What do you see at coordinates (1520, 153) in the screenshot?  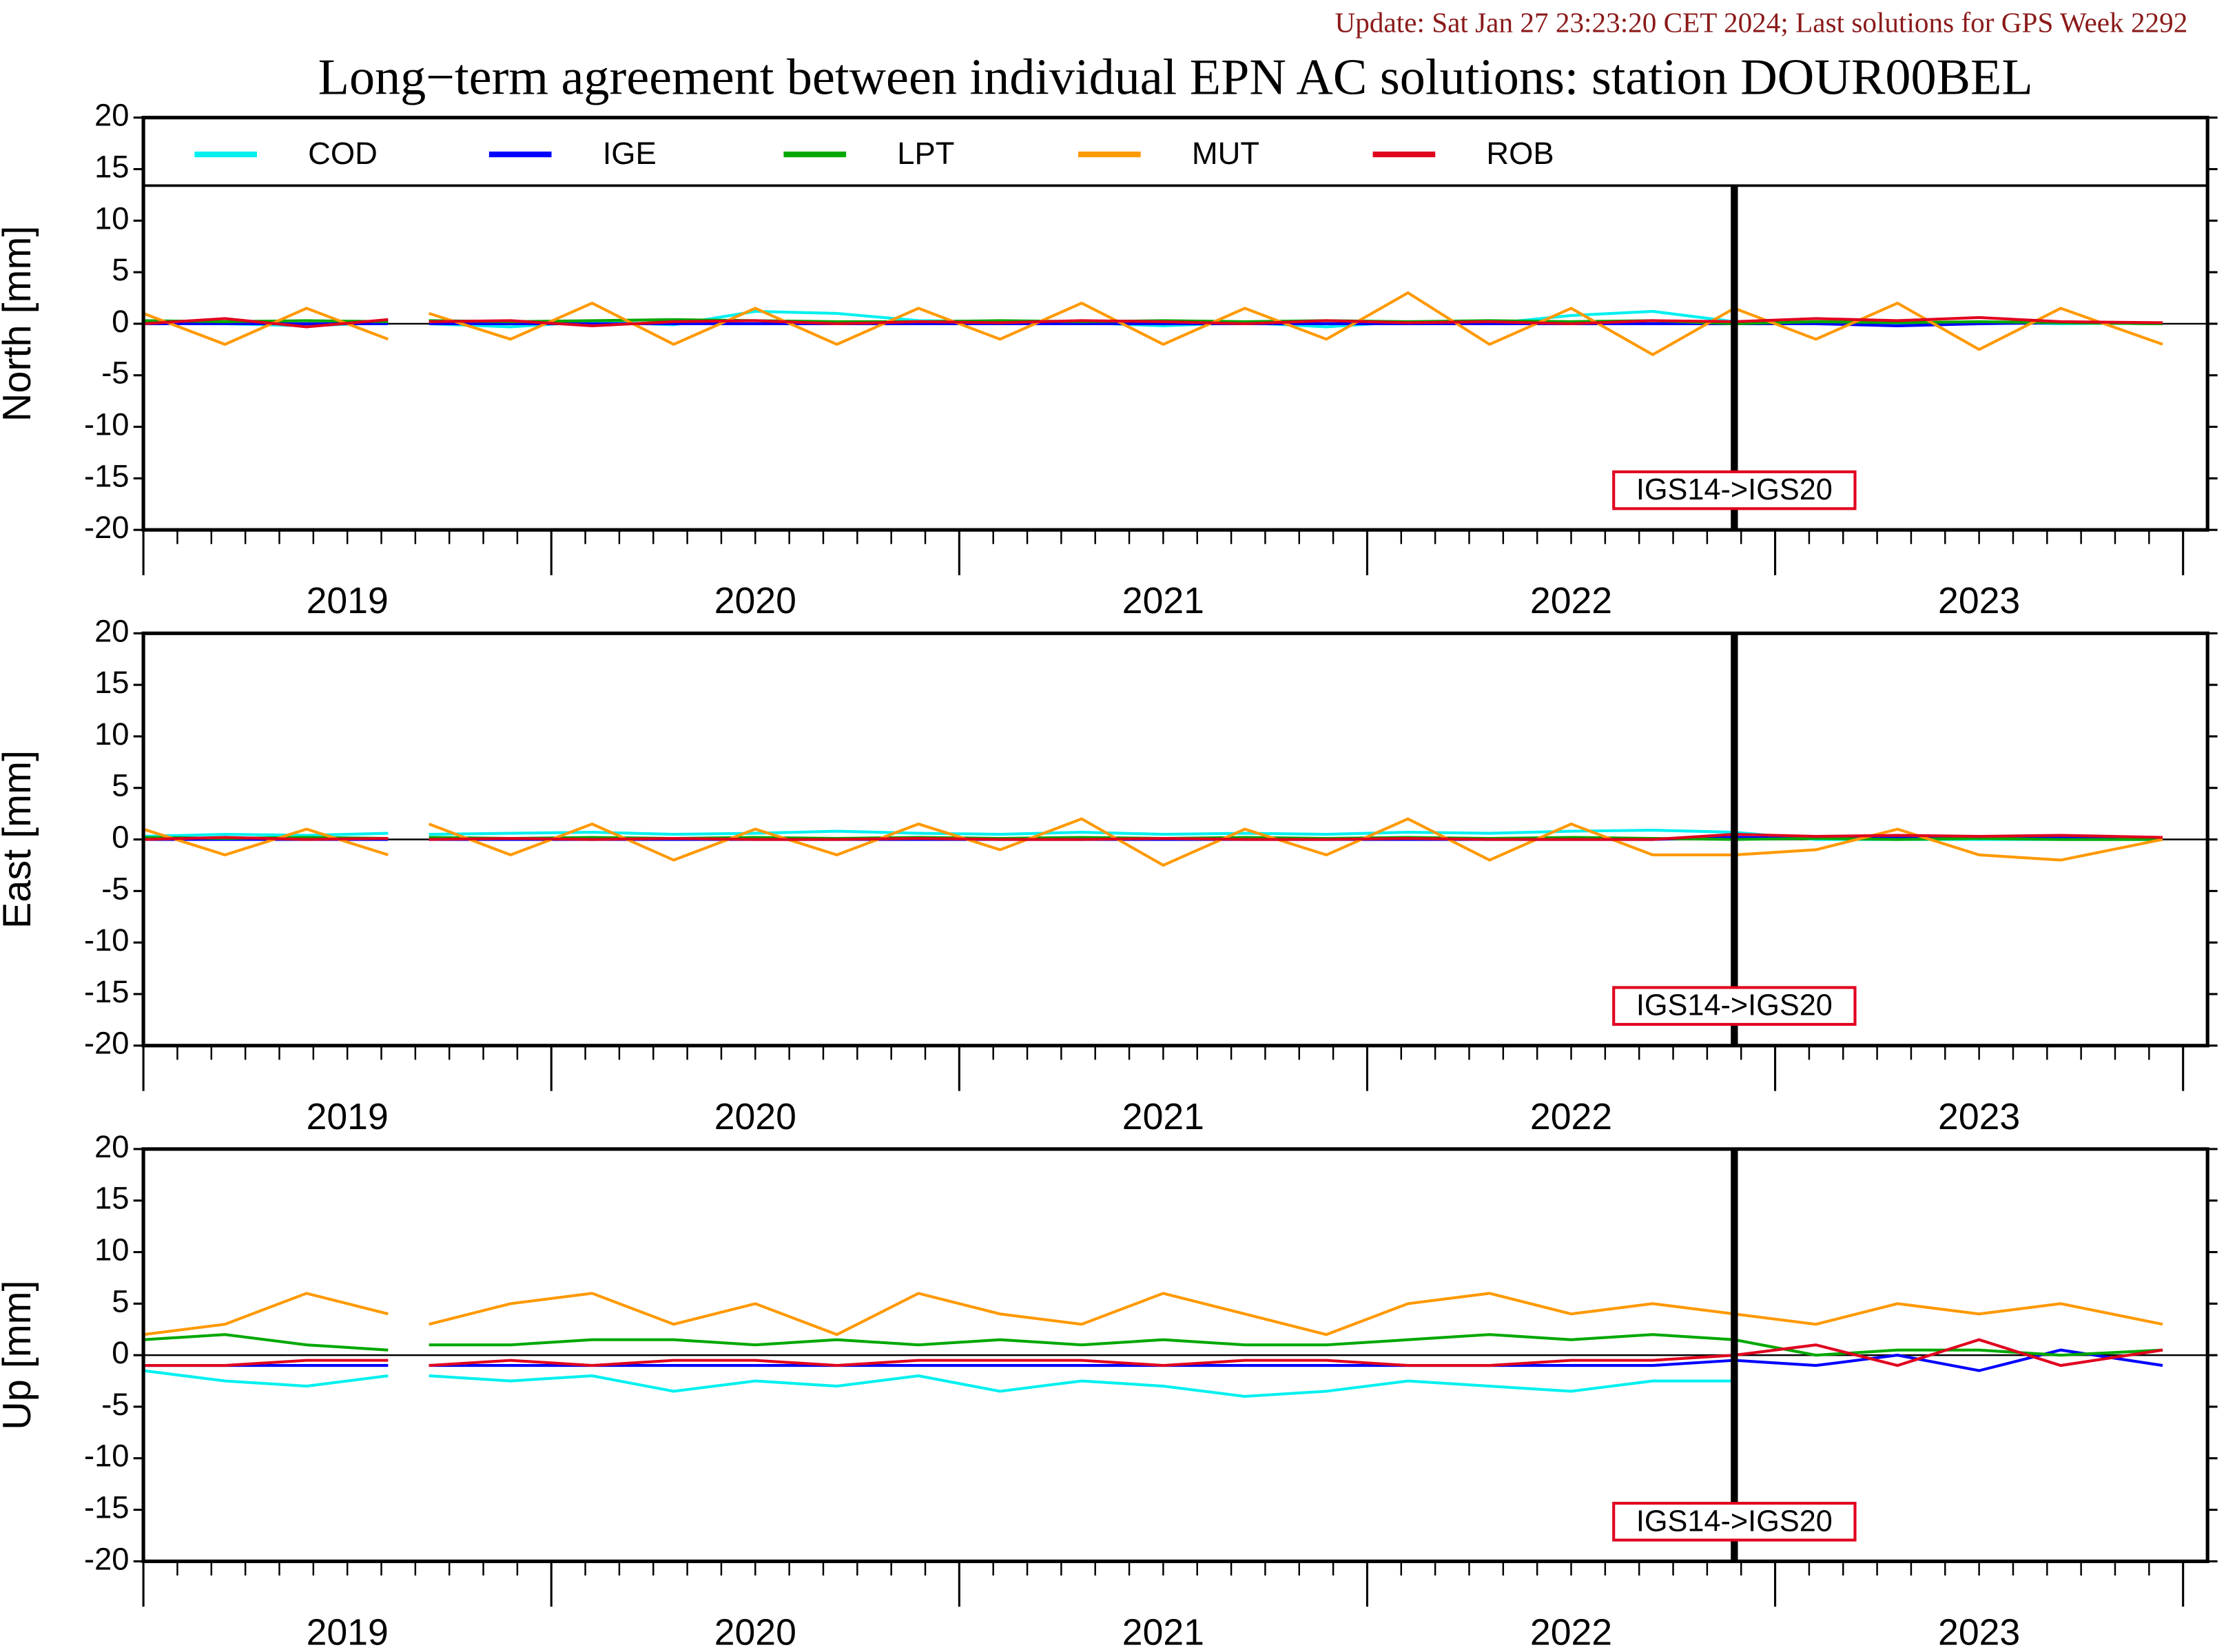 I see `legend-label: ROB` at bounding box center [1520, 153].